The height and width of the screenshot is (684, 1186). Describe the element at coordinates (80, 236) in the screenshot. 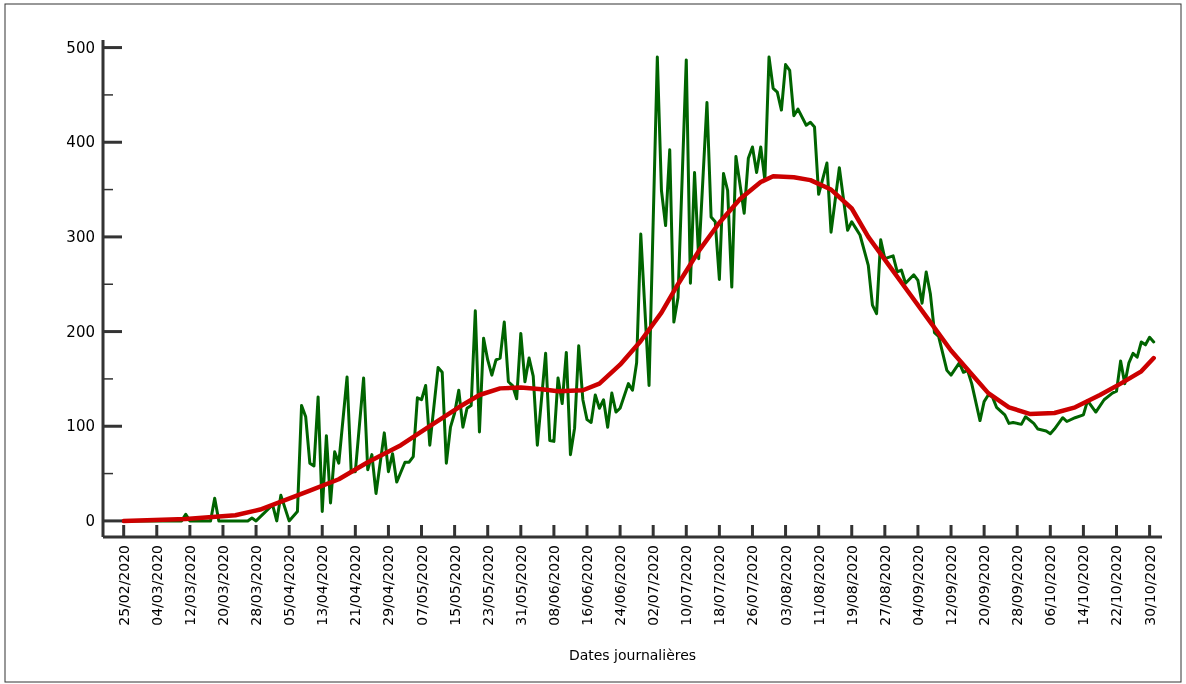

I see `y-tick-label: 300` at that location.